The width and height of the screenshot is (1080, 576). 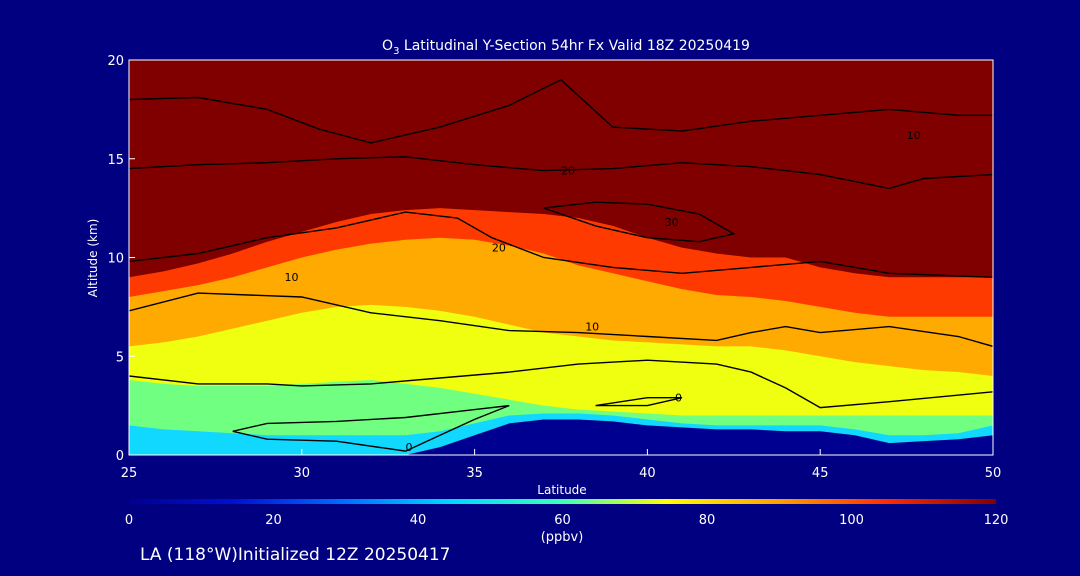 I want to click on colorbar-tick-label: 40, so click(x=418, y=520).